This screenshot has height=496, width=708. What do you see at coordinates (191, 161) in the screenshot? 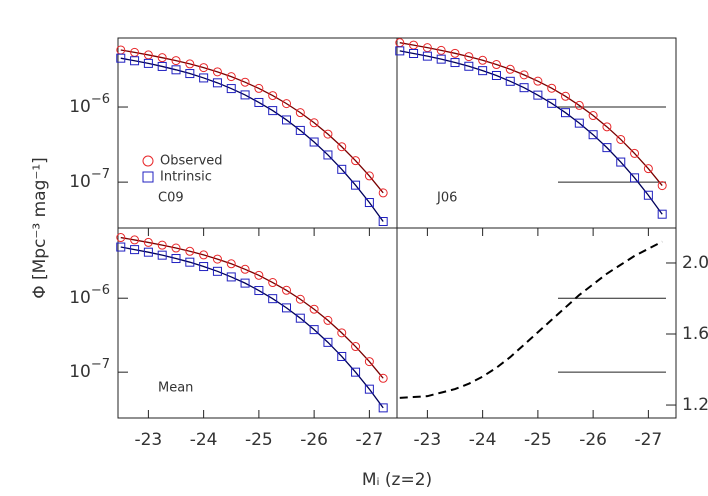
I see `legend-label: Observed` at bounding box center [191, 161].